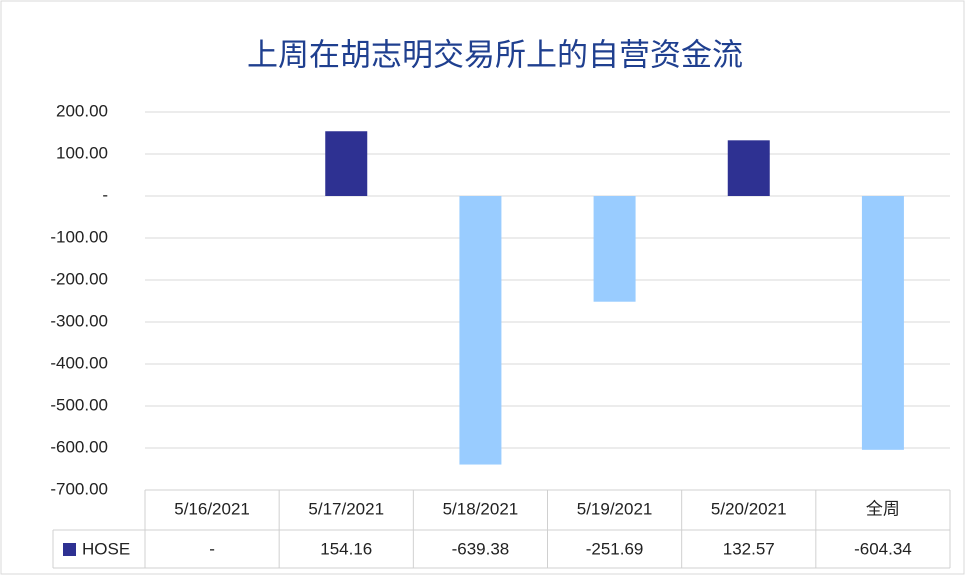 The image size is (965, 575). I want to click on x-tick-label: 5/17/2021, so click(346, 508).